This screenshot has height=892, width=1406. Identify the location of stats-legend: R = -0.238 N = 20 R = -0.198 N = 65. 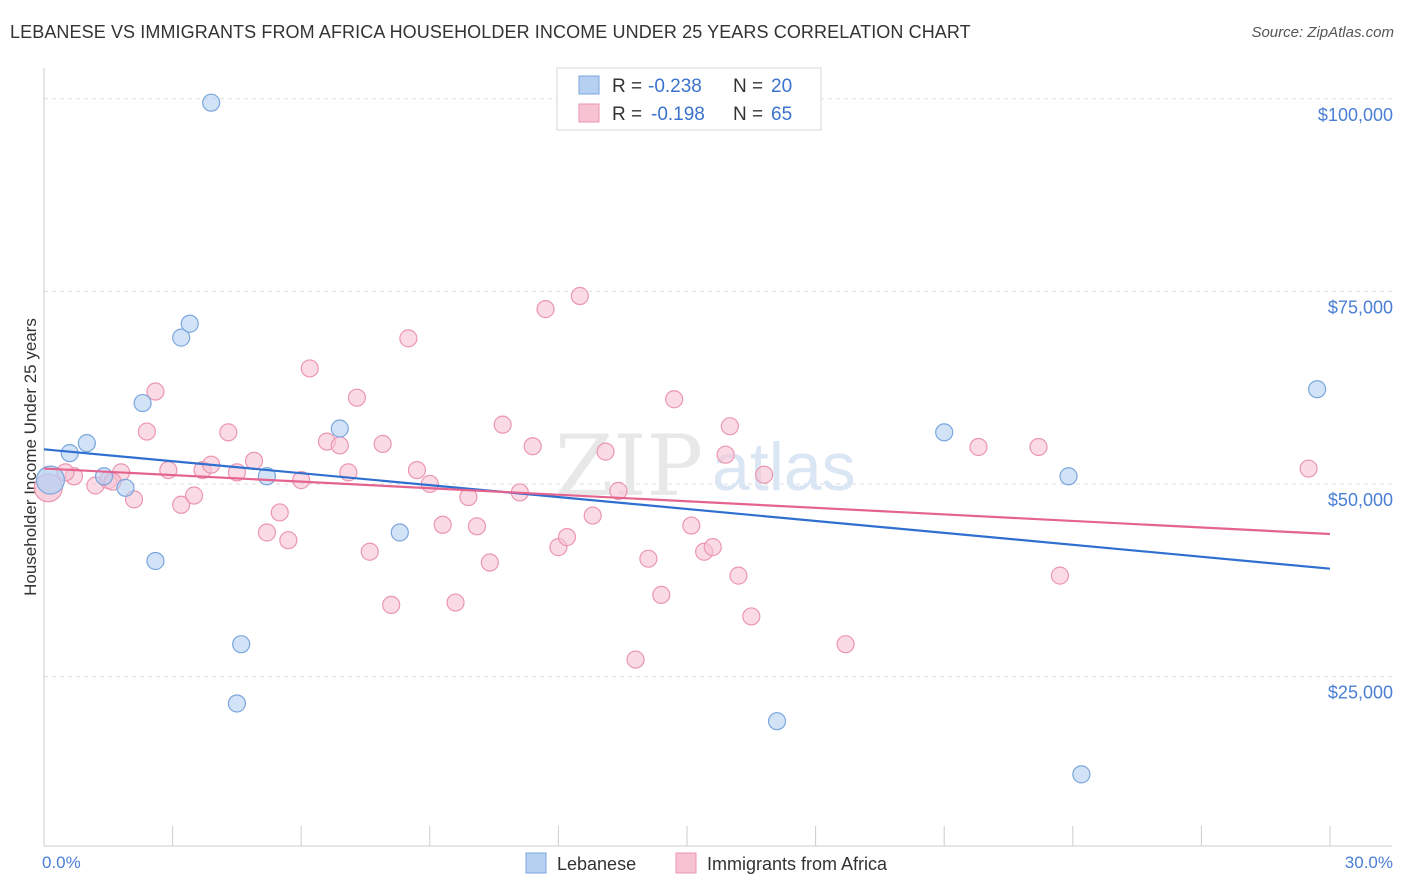
(689, 99).